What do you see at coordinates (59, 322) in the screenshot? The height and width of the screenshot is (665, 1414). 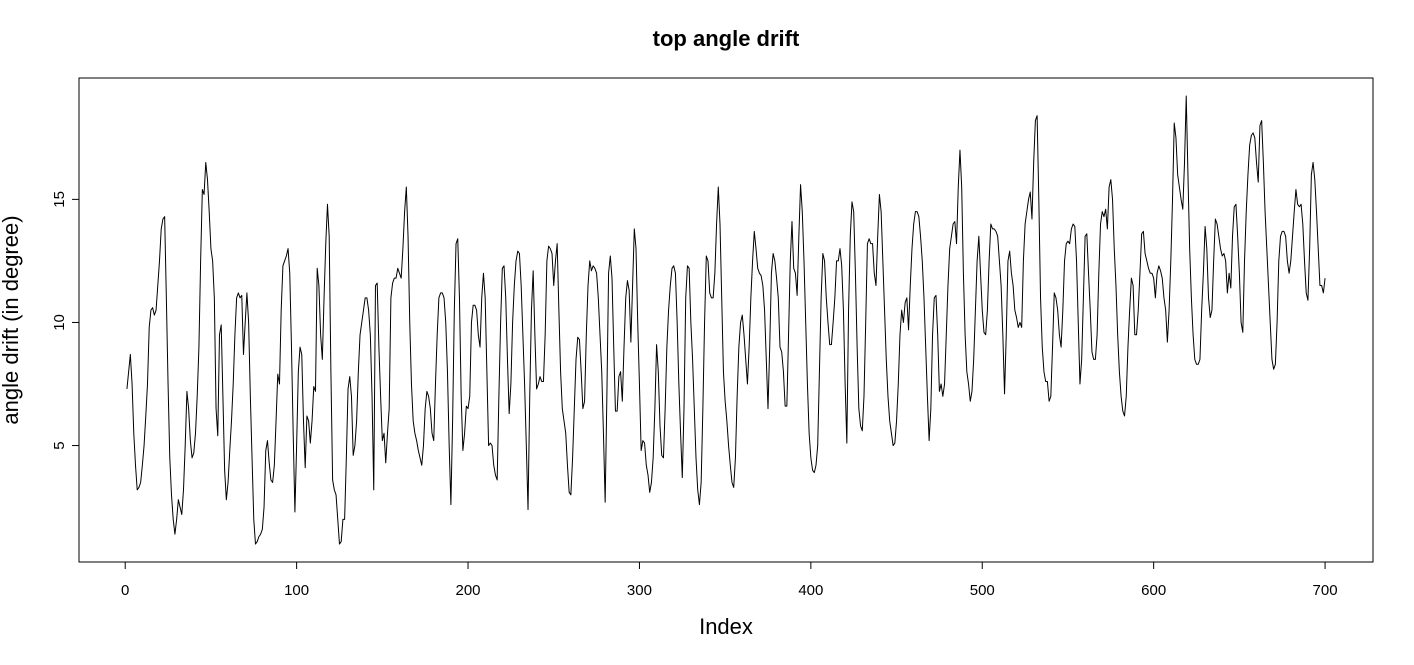 I see `y-tick-label: 10` at bounding box center [59, 322].